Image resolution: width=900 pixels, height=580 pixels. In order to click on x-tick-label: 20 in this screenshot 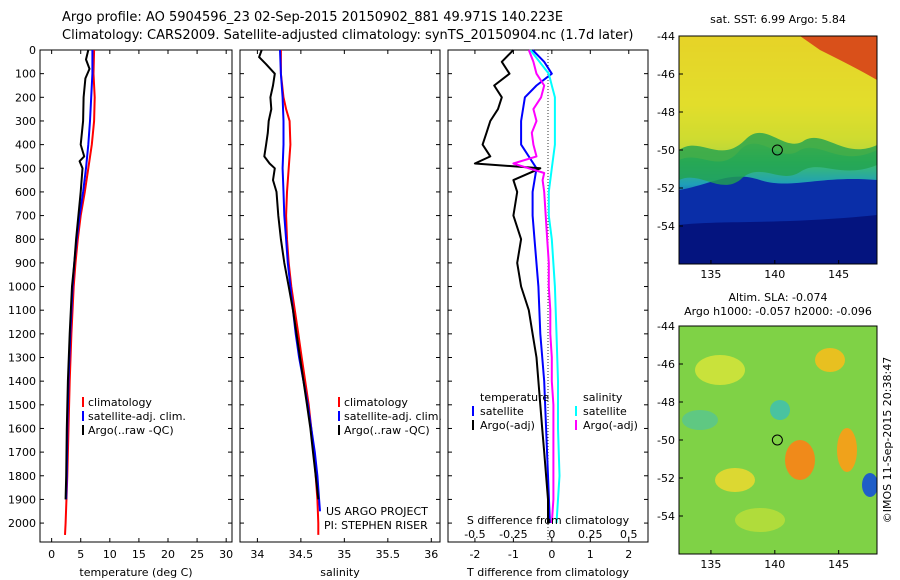, I will do `click(168, 554)`.